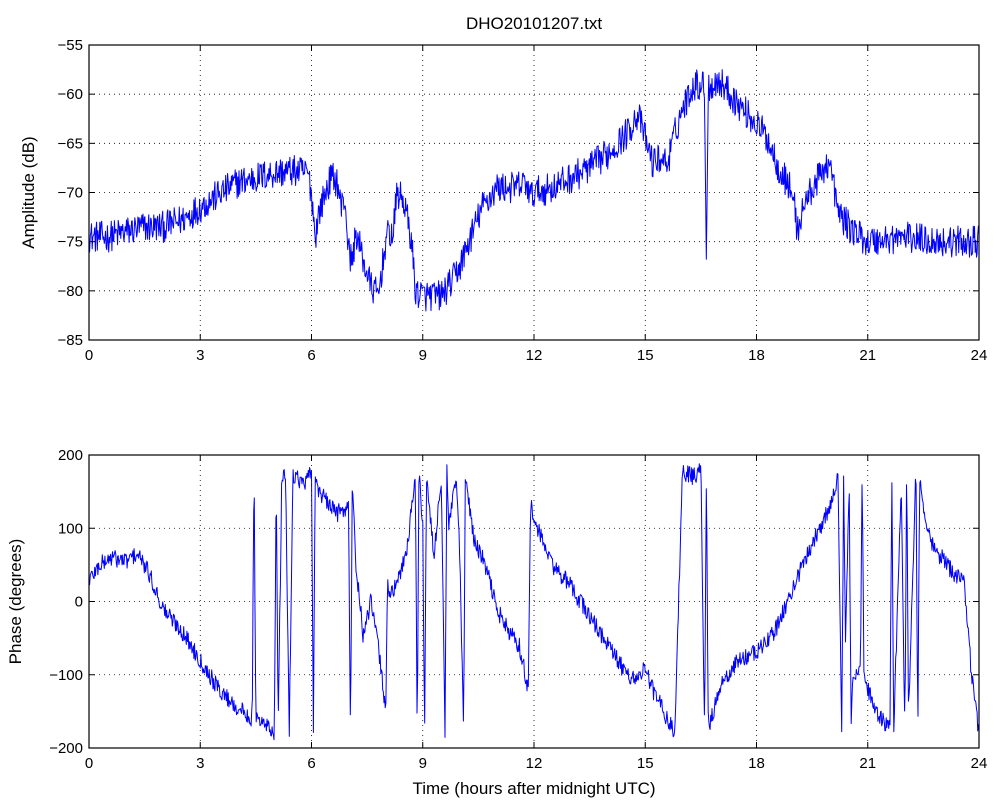 Image resolution: width=998 pixels, height=806 pixels. What do you see at coordinates (89, 763) in the screenshot?
I see `phase-x-tick-label: 0` at bounding box center [89, 763].